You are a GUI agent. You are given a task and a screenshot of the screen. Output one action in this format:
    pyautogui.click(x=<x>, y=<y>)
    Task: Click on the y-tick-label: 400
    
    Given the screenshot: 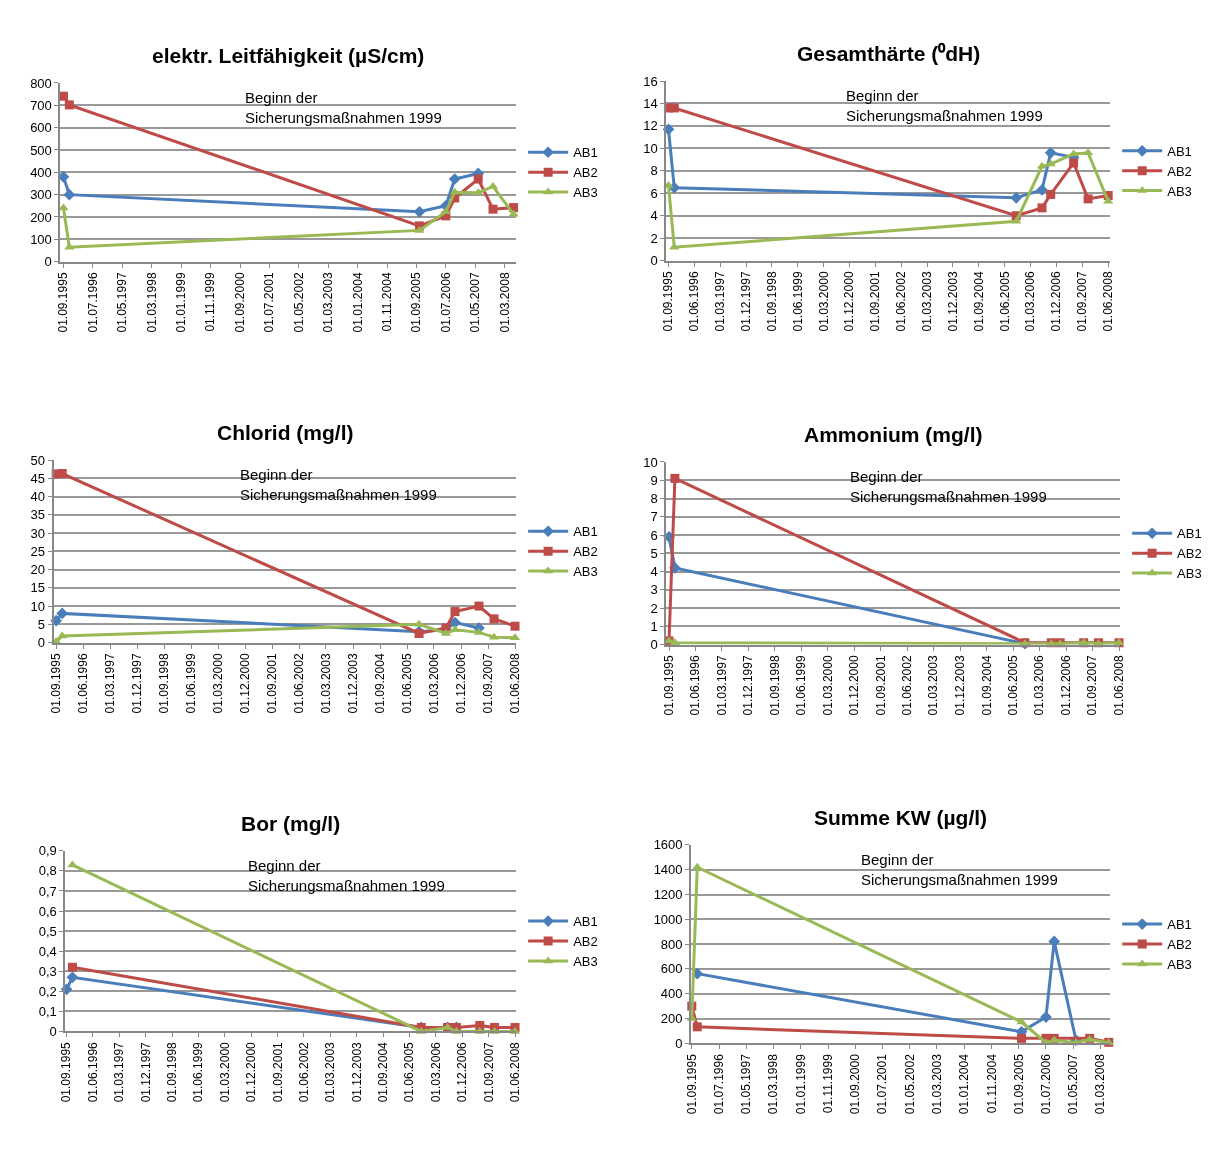 What is the action you would take?
    pyautogui.click(x=41, y=172)
    